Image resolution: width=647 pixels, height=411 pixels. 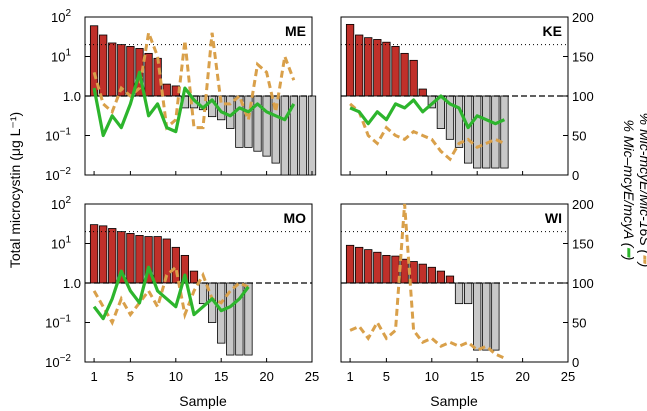 I want to click on y2-axis-title-2-key: ╍, so click(x=642, y=259).